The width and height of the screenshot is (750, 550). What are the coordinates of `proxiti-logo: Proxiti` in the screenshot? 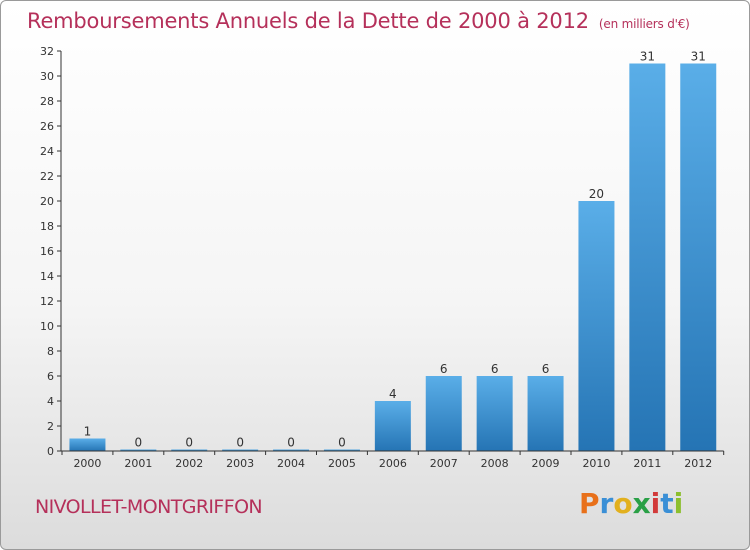 It's located at (631, 503).